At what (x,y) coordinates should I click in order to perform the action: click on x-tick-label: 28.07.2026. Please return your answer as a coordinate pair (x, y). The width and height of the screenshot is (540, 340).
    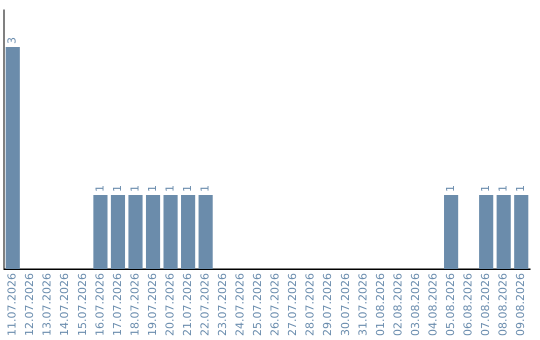
    Looking at the image, I should click on (310, 304).